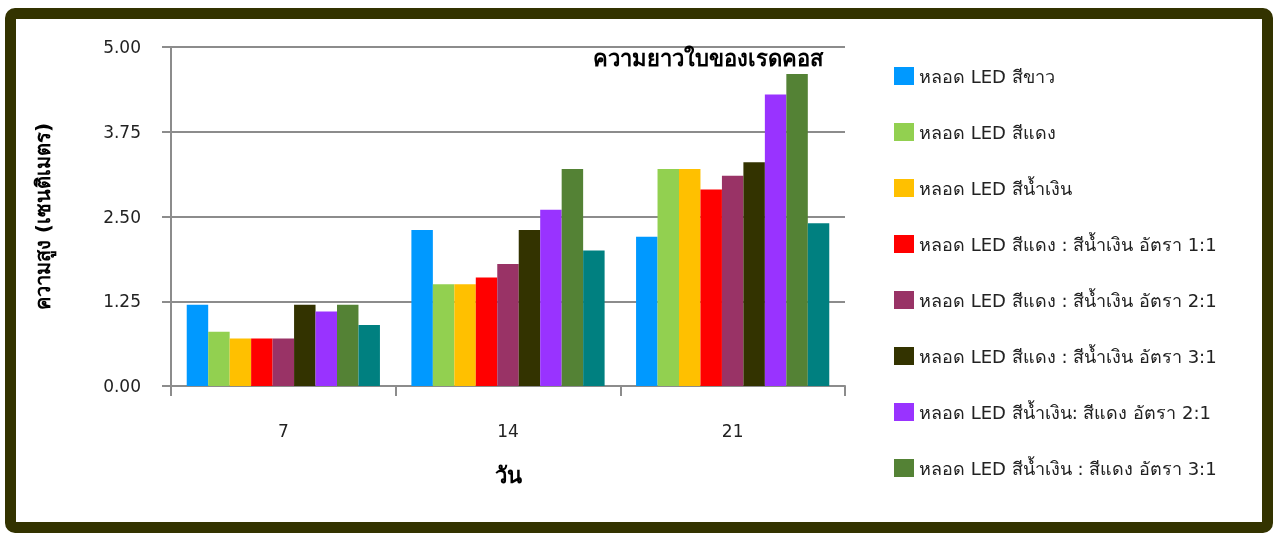  I want to click on legend-label: หลอด LED สีน้ำเงิน, so click(995, 187).